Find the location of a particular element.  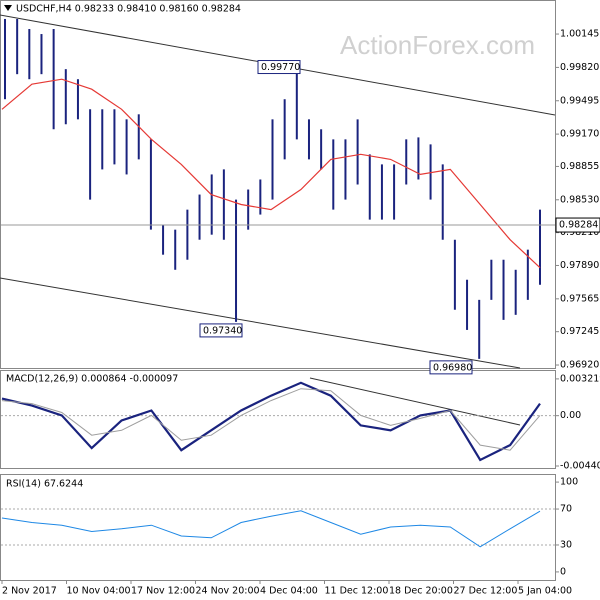

y-tick-label: 0.97565 is located at coordinates (579, 298).